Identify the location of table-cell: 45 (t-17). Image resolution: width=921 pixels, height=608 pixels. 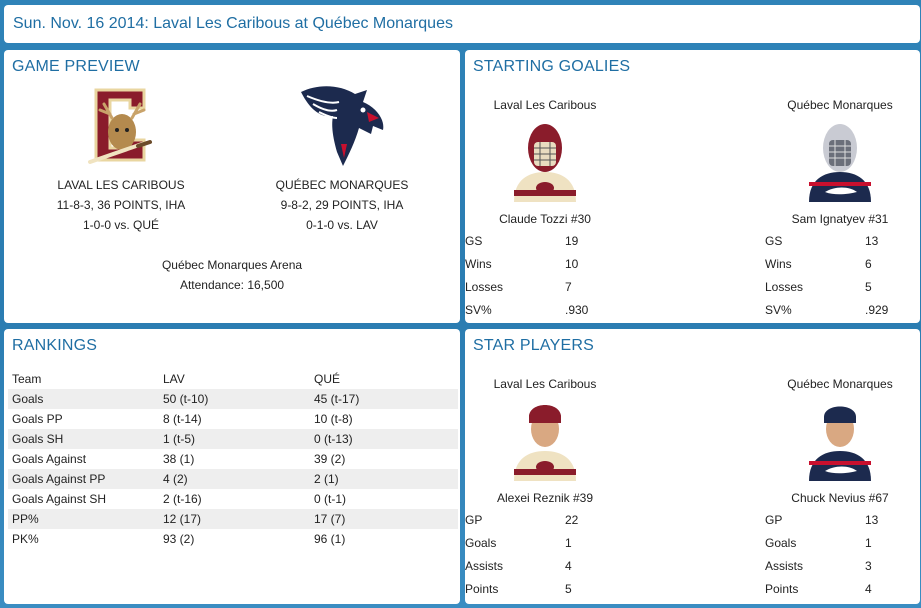
(384, 399).